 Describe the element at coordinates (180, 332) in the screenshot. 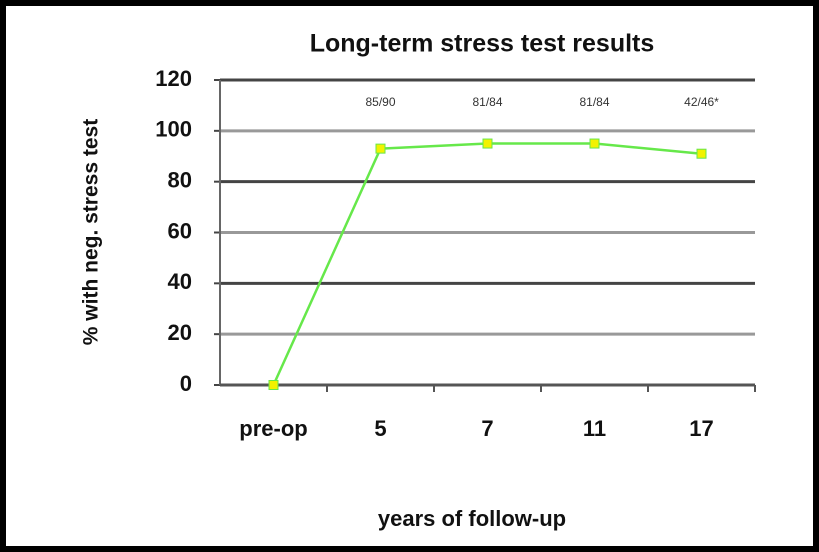

I see `y-tick-label: 20` at that location.